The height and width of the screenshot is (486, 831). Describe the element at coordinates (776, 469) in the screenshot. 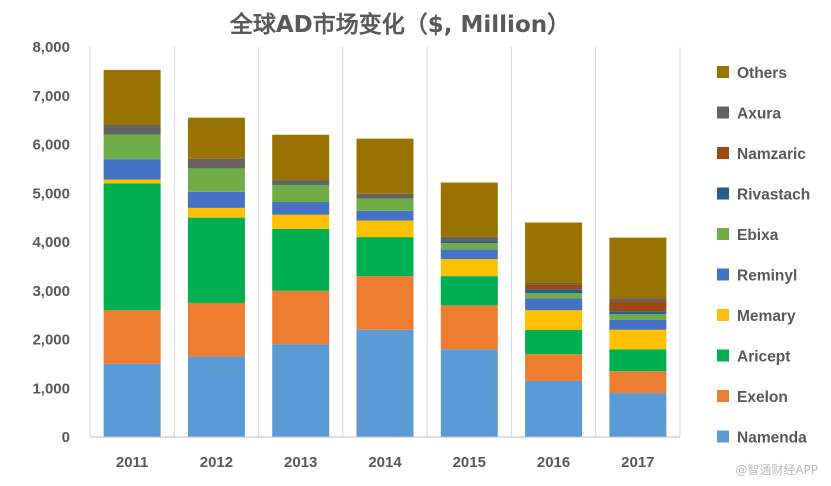

I see `watermark: @智通财经APP` at that location.